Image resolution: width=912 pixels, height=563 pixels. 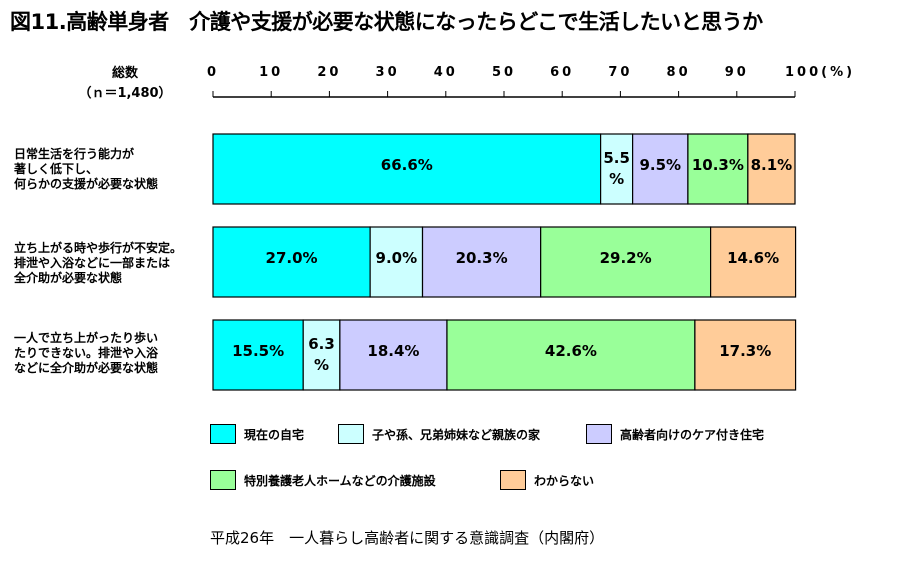 I want to click on category-label-line: 一人で立ち上がったり歩い, so click(x=86, y=338).